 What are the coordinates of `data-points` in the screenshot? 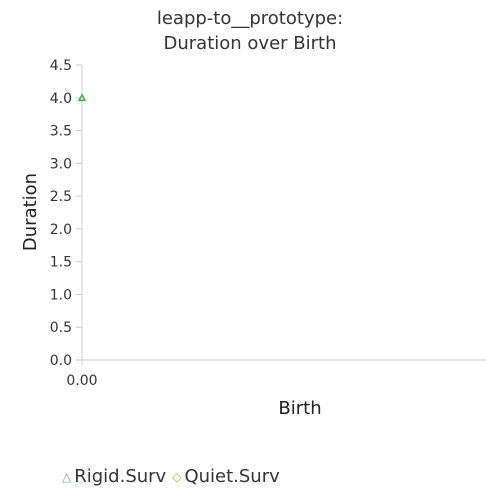 It's located at (82, 97).